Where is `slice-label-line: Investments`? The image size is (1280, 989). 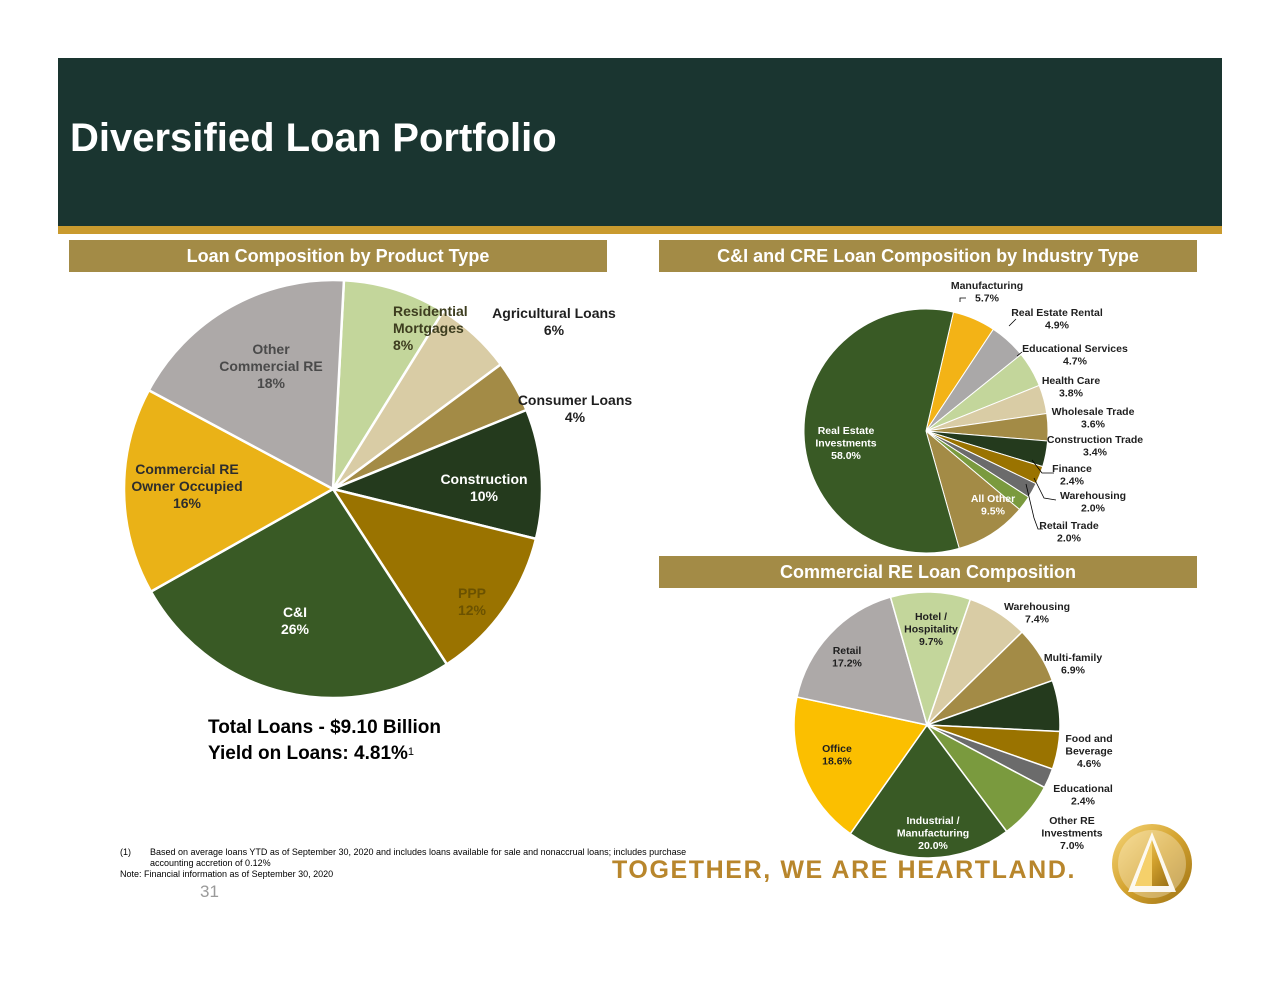 slice-label-line: Investments is located at coordinates (1071, 834).